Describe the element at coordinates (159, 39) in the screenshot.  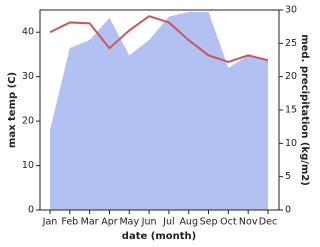
I see `temperature-line` at that location.